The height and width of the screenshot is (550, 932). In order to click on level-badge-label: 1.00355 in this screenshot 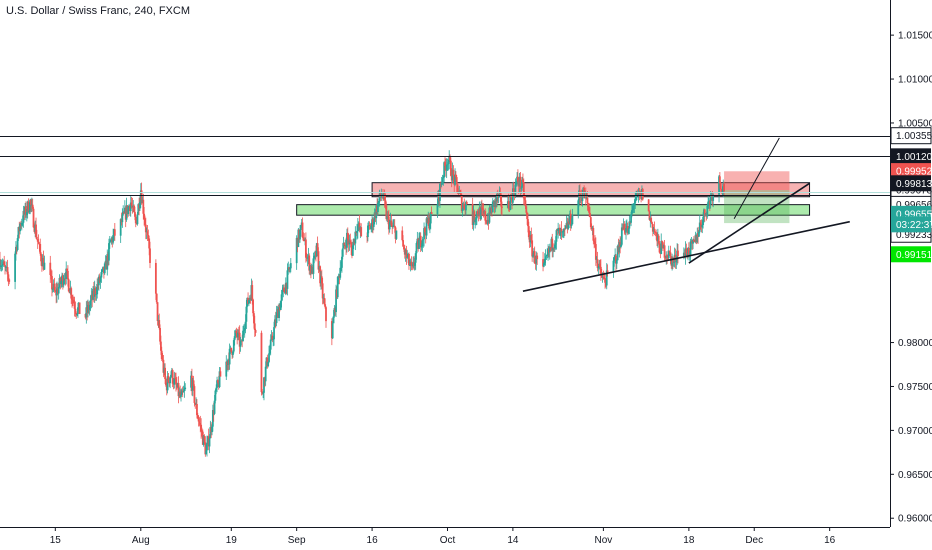, I will do `click(914, 136)`.